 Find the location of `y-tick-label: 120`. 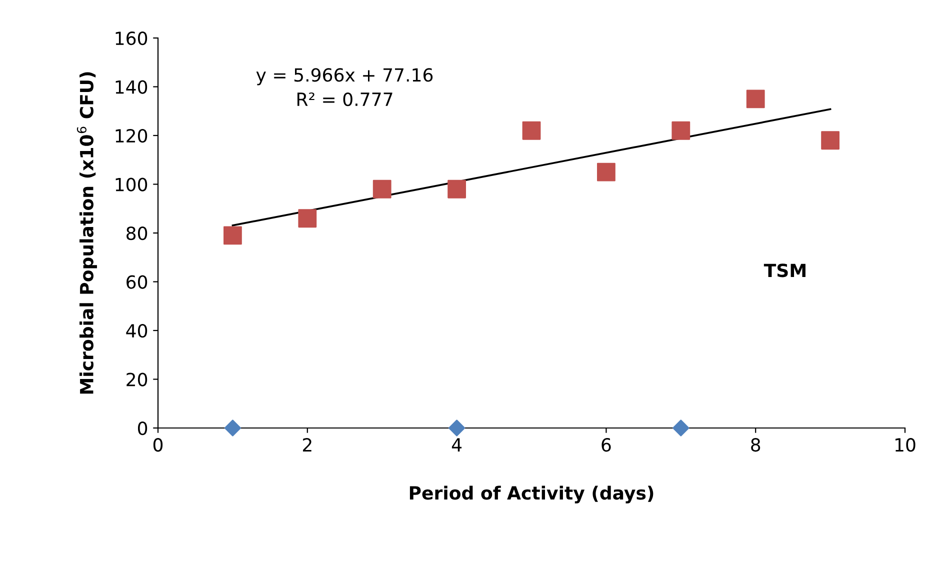

y-tick-label: 120 is located at coordinates (132, 135).